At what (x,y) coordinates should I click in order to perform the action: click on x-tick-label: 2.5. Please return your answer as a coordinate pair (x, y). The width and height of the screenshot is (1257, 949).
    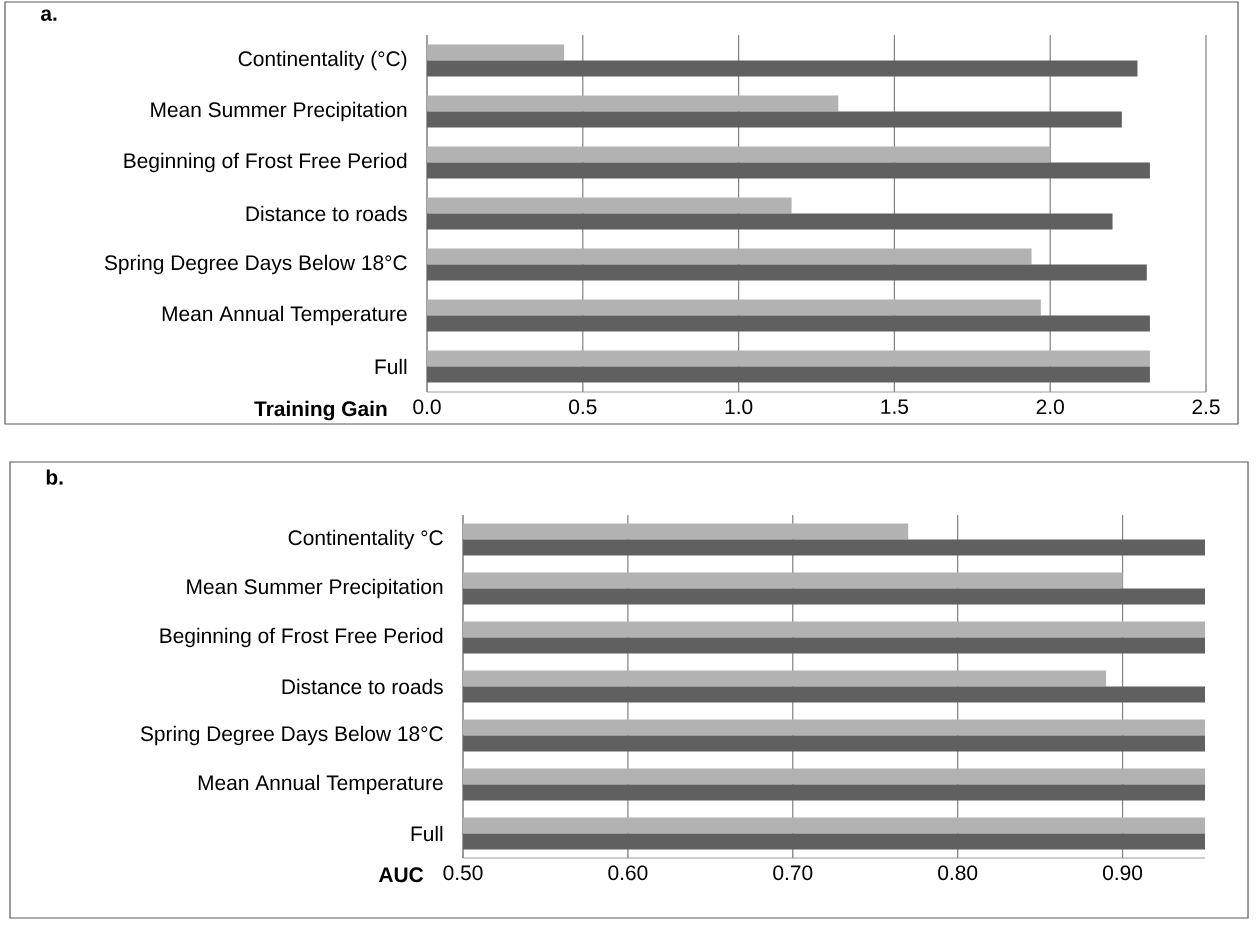
    Looking at the image, I should click on (1206, 407).